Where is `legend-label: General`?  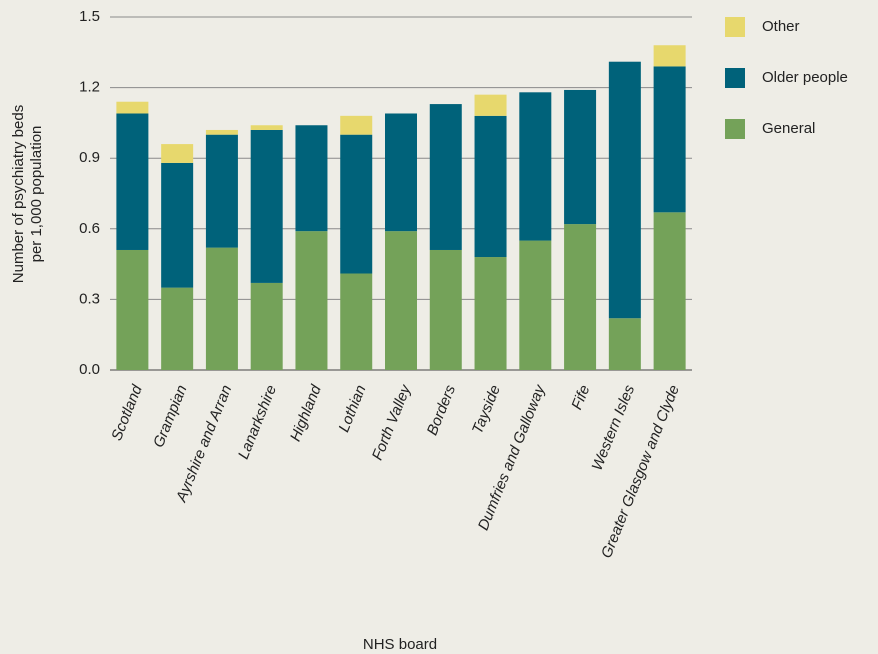 legend-label: General is located at coordinates (788, 128).